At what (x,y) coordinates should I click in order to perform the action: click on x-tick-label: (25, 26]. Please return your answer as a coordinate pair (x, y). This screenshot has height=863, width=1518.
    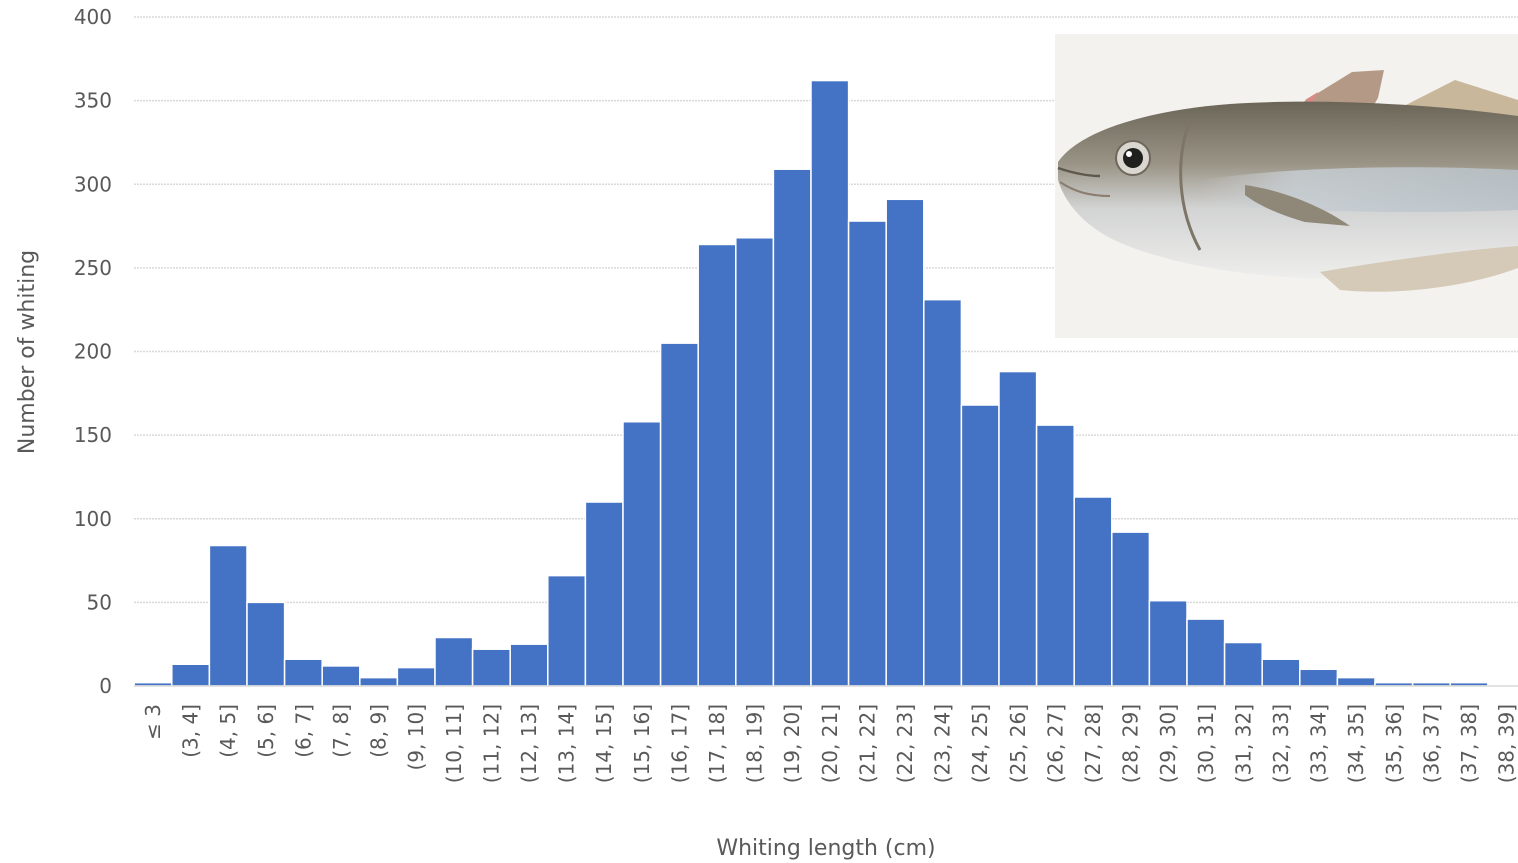
    Looking at the image, I should click on (1018, 743).